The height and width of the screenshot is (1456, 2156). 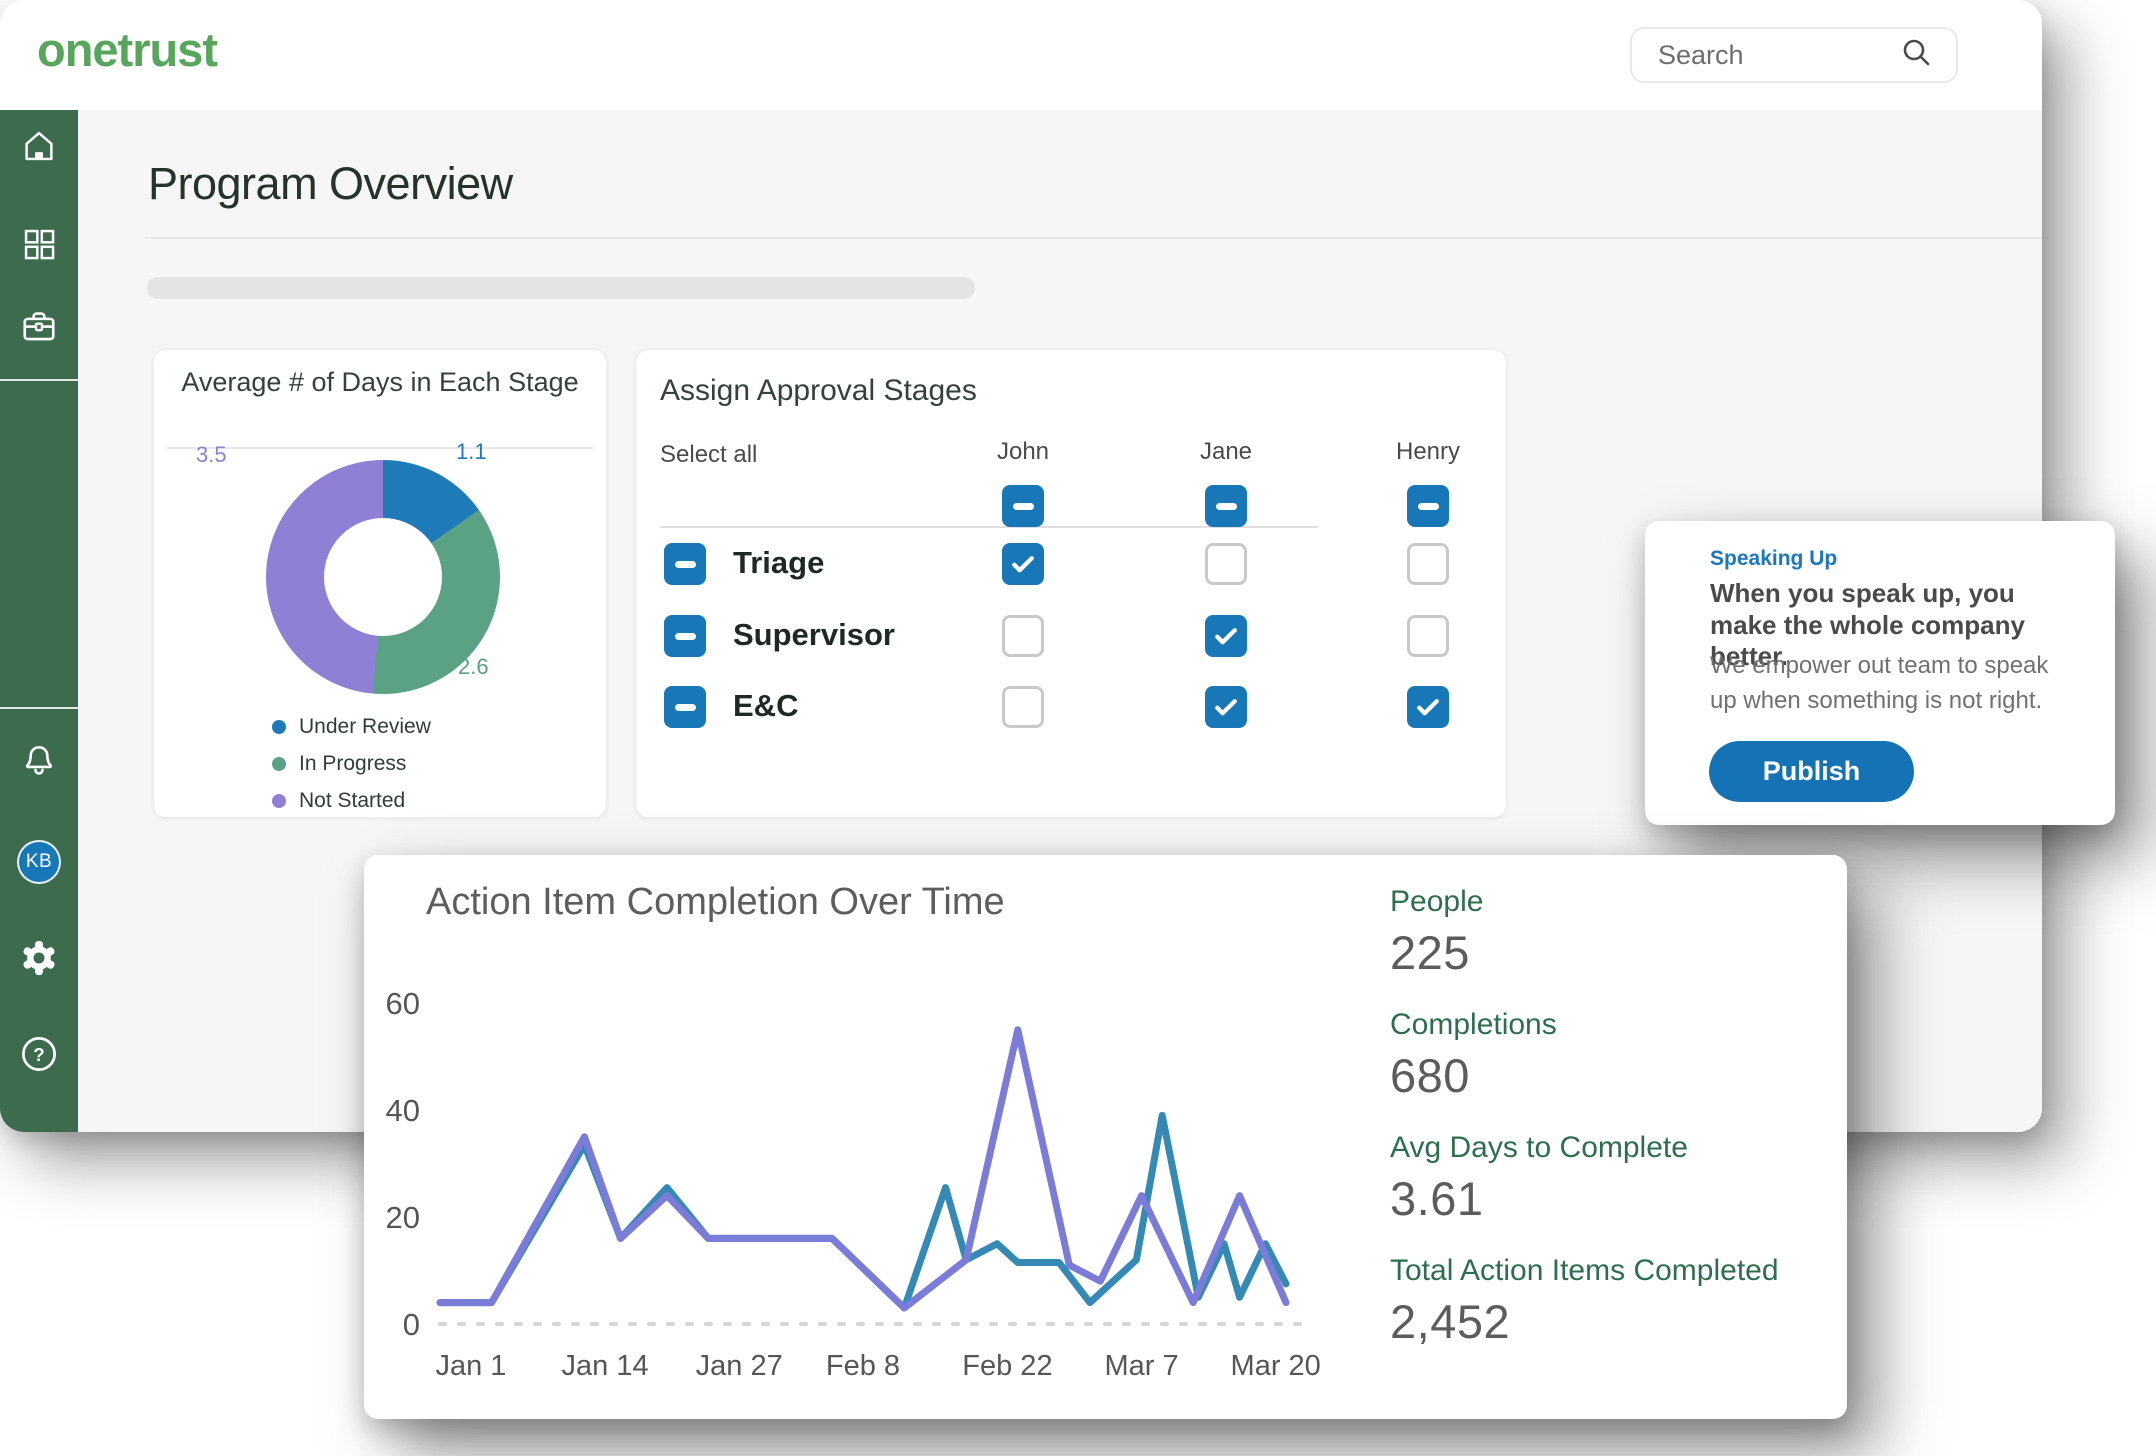 I want to click on sidebar-item-workspace, so click(x=39, y=328).